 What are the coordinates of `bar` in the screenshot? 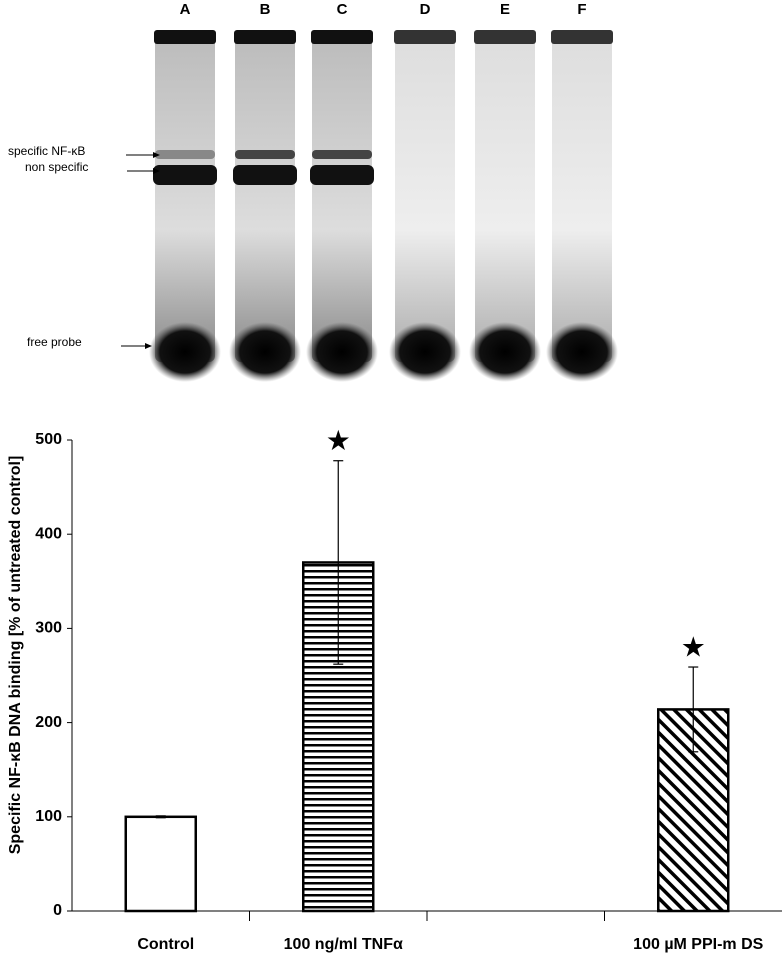 It's located at (160, 864).